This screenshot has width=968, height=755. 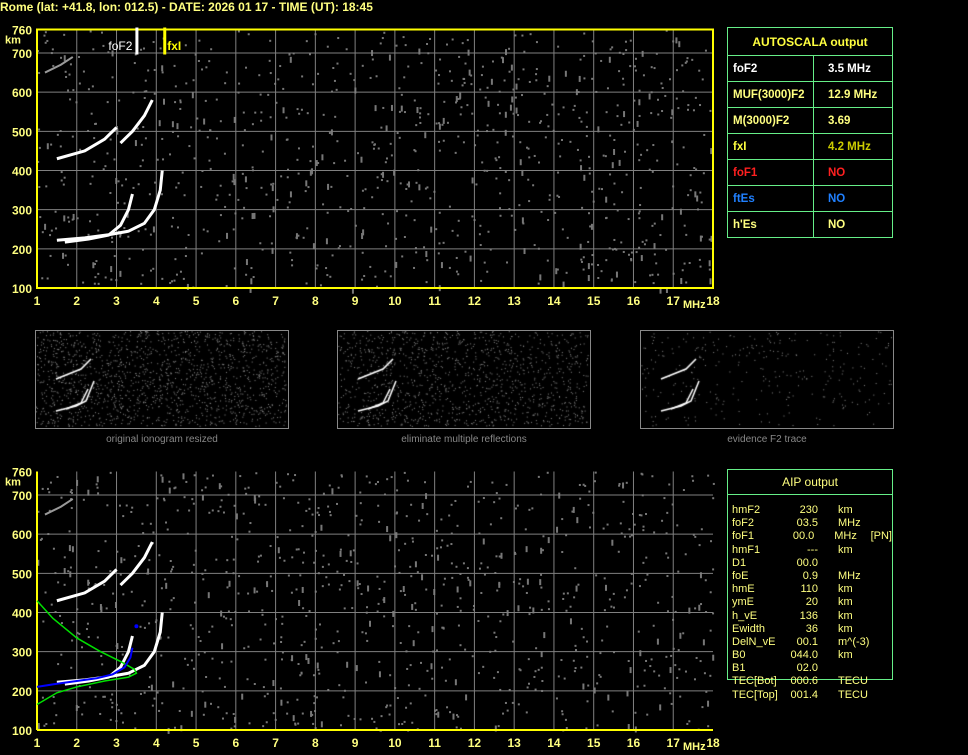 I want to click on autoscala-row: foF2 3.5 MHz, so click(x=810, y=68).